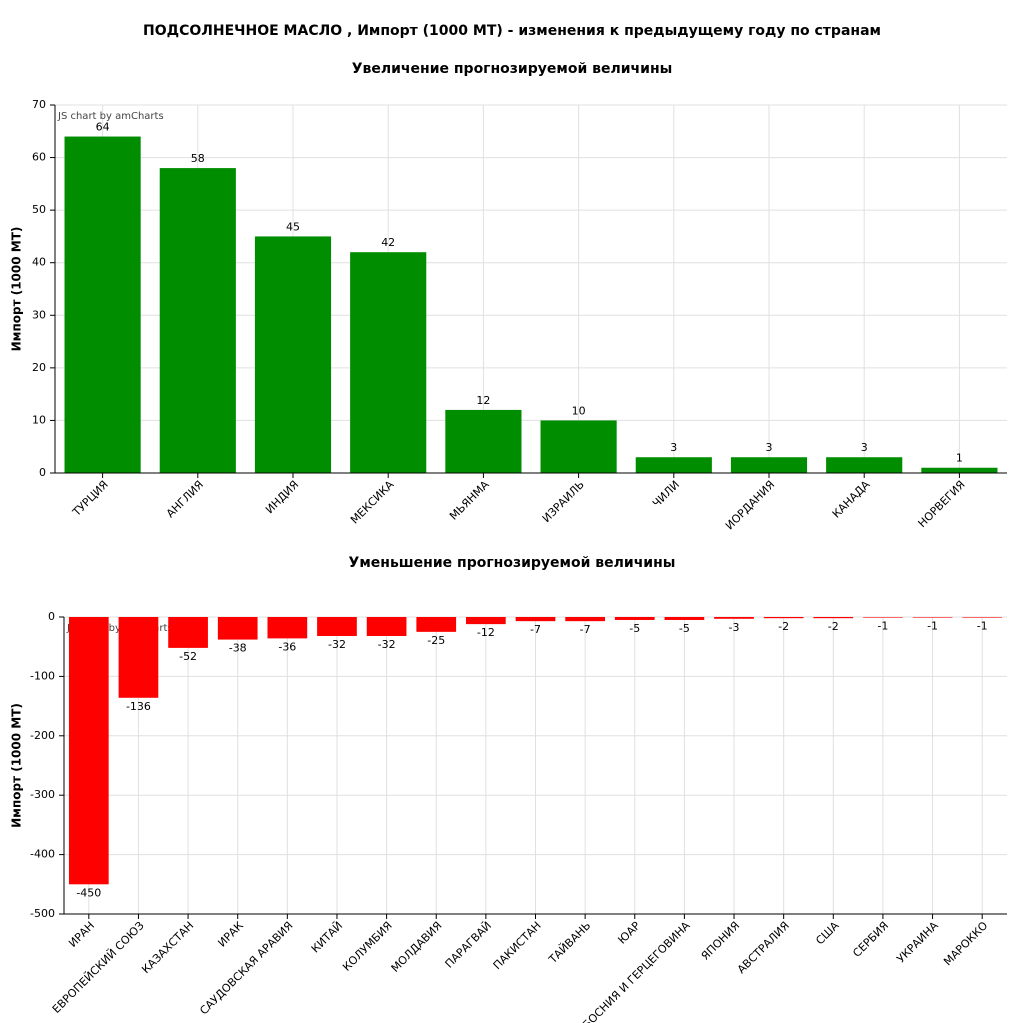 Image resolution: width=1031 pixels, height=1023 pixels. I want to click on x-tick-label: ЧИЛИ, so click(666, 494).